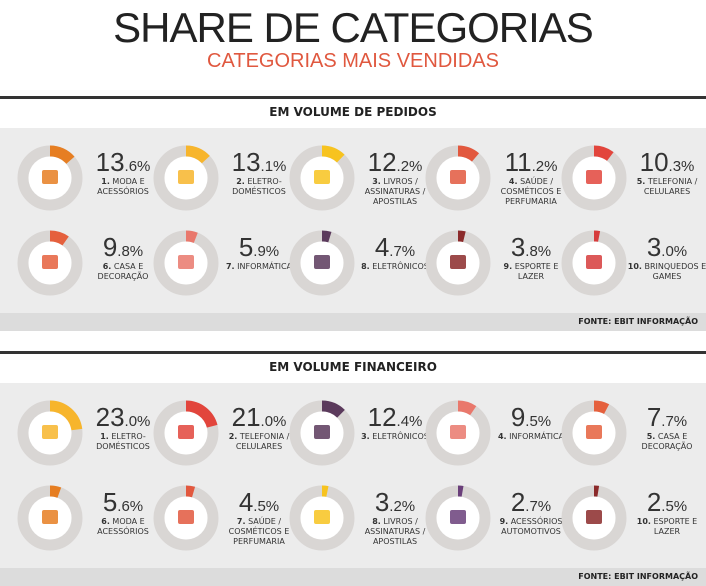  Describe the element at coordinates (536, 271) in the screenshot. I see `category: ESPORTE E LAZER` at that location.